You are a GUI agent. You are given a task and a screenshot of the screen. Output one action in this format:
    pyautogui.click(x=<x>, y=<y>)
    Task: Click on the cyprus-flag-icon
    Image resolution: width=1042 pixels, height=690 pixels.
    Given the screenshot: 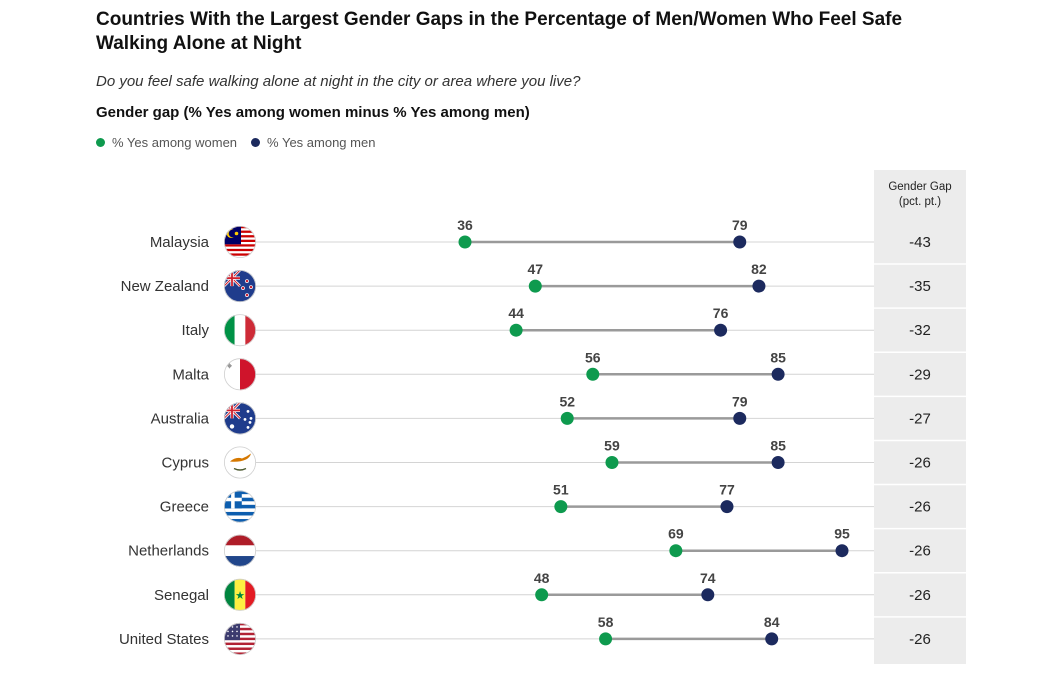 What is the action you would take?
    pyautogui.click(x=240, y=462)
    